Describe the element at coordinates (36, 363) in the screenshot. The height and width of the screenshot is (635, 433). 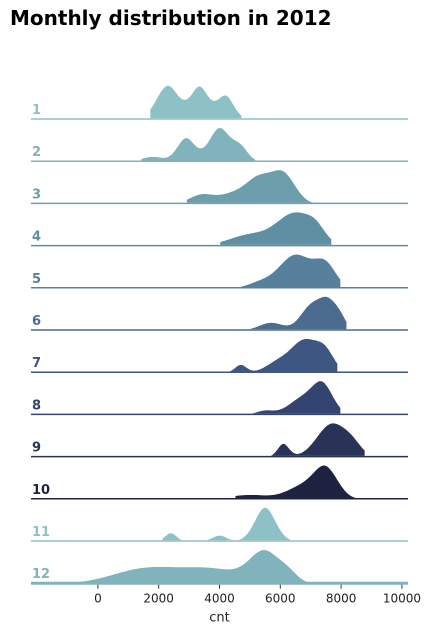
I see `row-label-7: 7` at that location.